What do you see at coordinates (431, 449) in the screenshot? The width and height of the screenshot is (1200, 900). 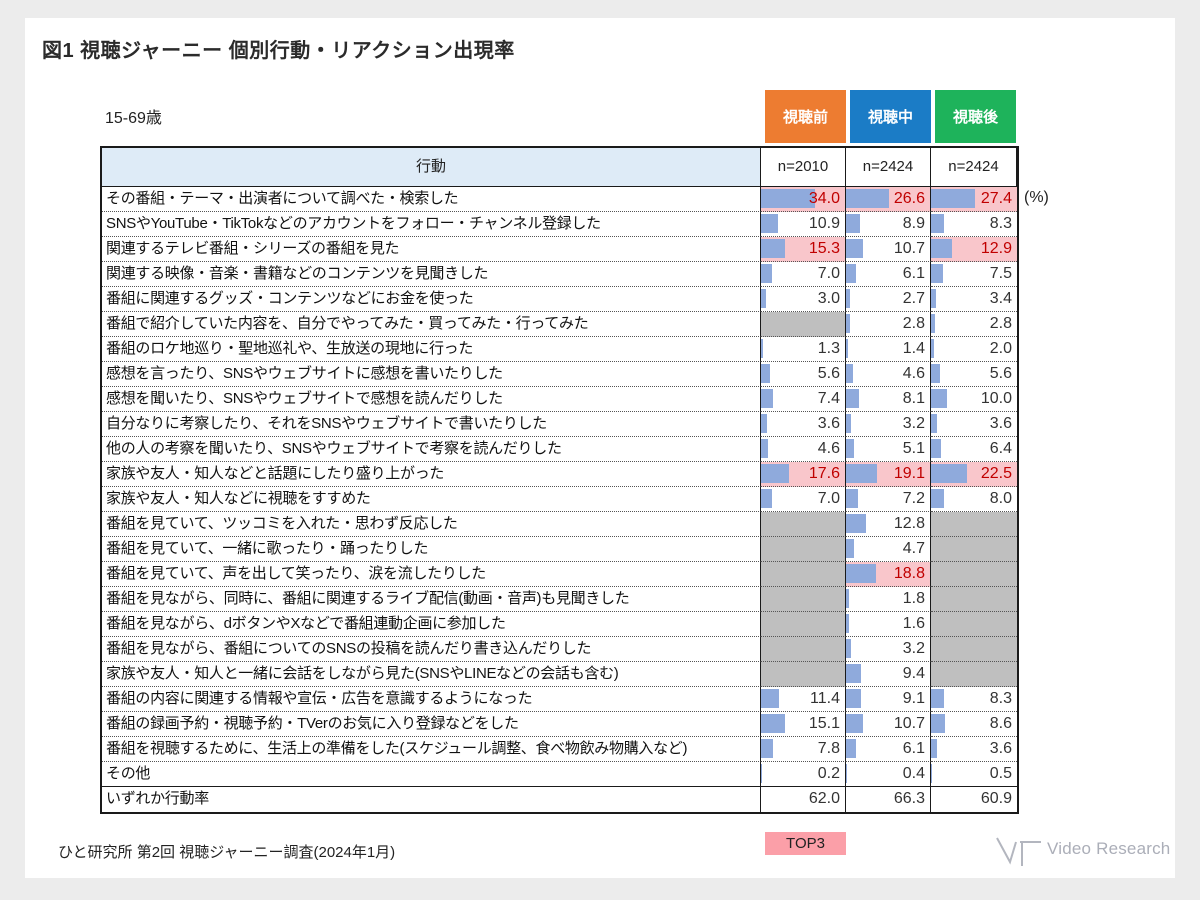 I see `row-label: 他の人の考察を聞いたり、SNSやウェブサイトで考察を読んだりした` at bounding box center [431, 449].